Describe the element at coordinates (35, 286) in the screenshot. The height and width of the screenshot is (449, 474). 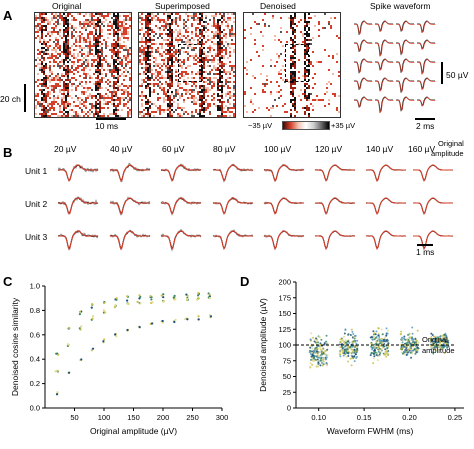
I see `y-tick-label: 1.0` at that location.